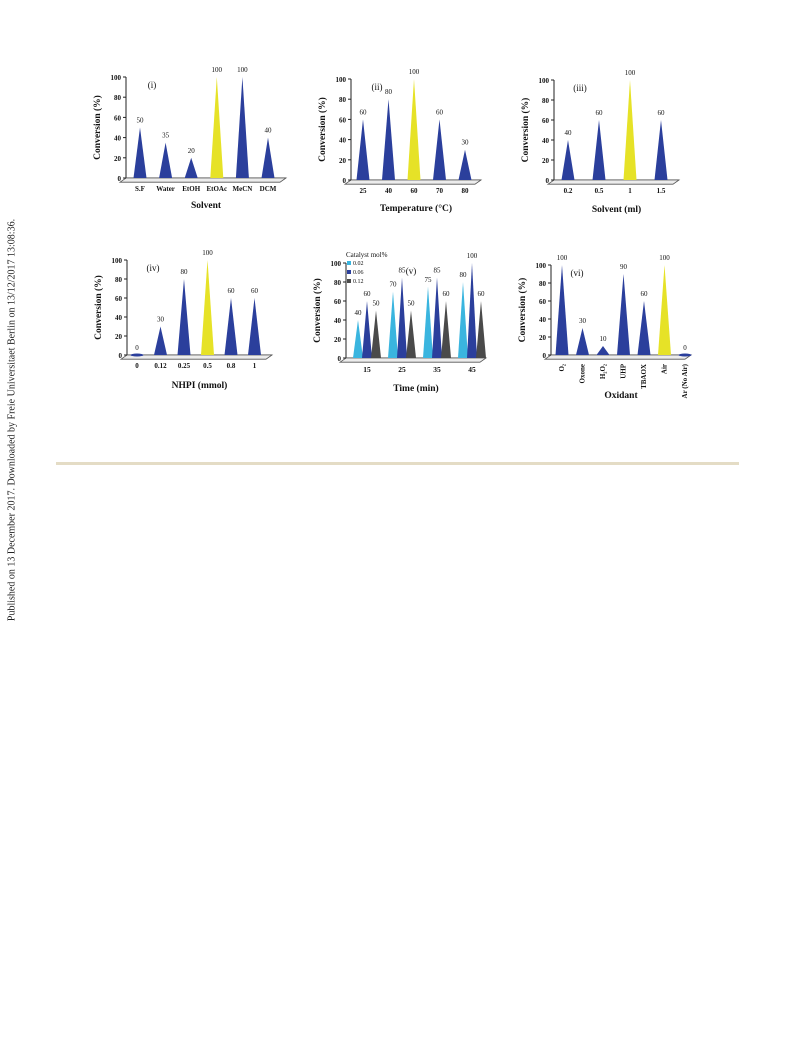  Describe the element at coordinates (231, 366) in the screenshot. I see `x-tick-label: 0.8` at that location.